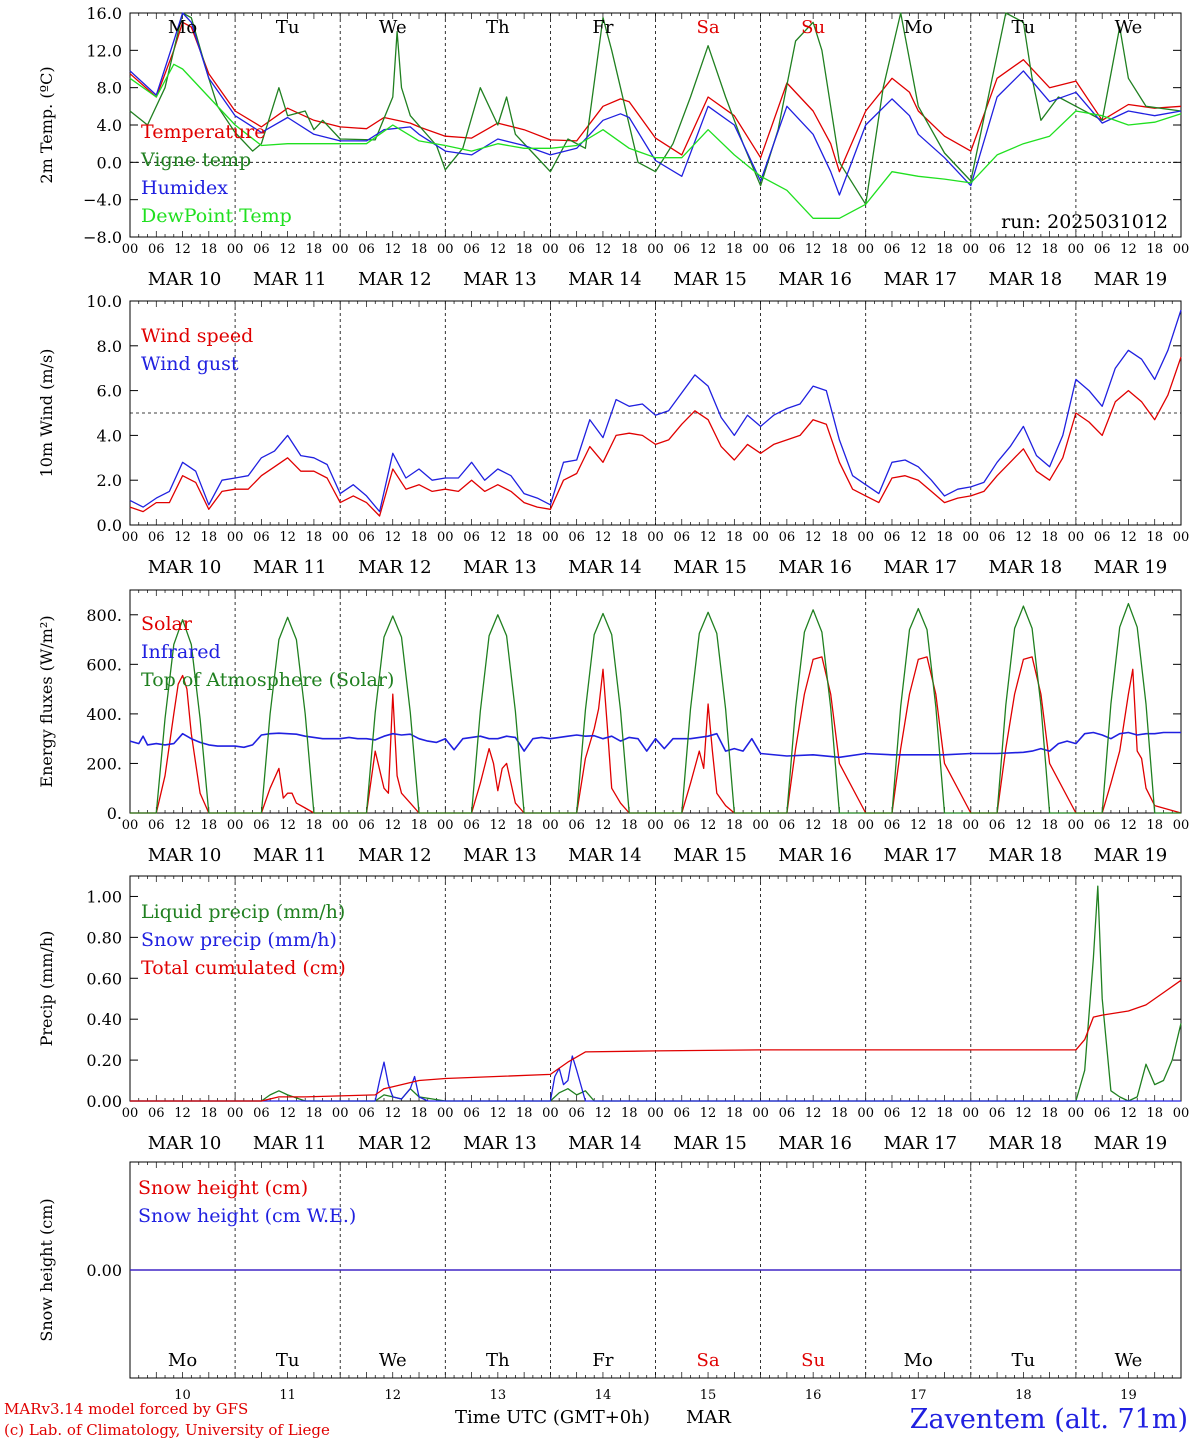  What do you see at coordinates (216, 216) in the screenshot?
I see `legend-entry: DewPoint Temp` at bounding box center [216, 216].